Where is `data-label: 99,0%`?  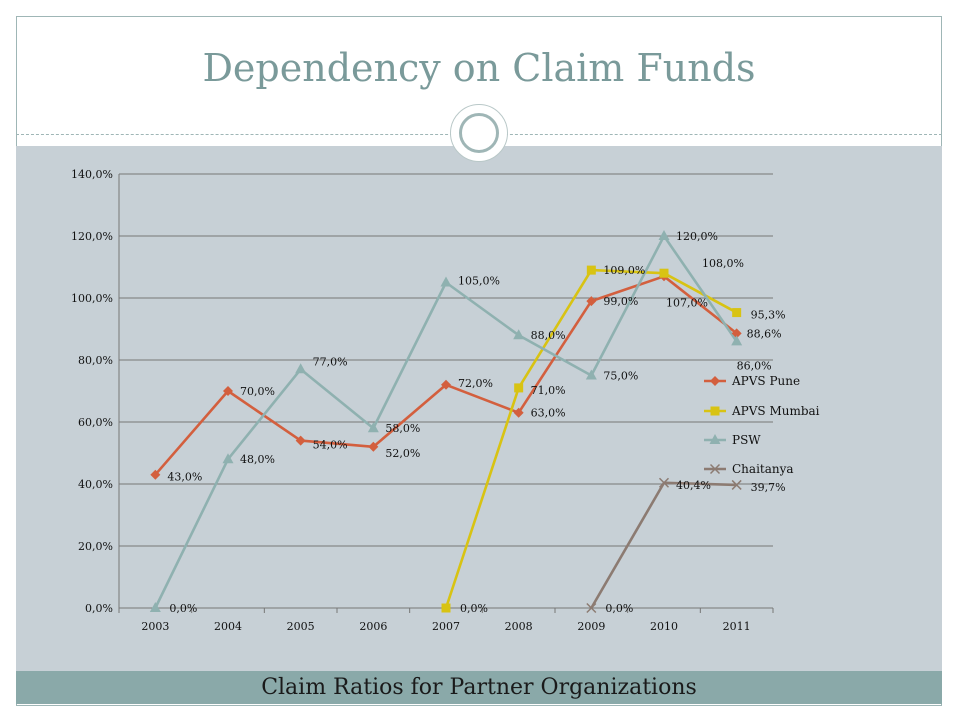
data-label: 99,0% is located at coordinates (620, 301).